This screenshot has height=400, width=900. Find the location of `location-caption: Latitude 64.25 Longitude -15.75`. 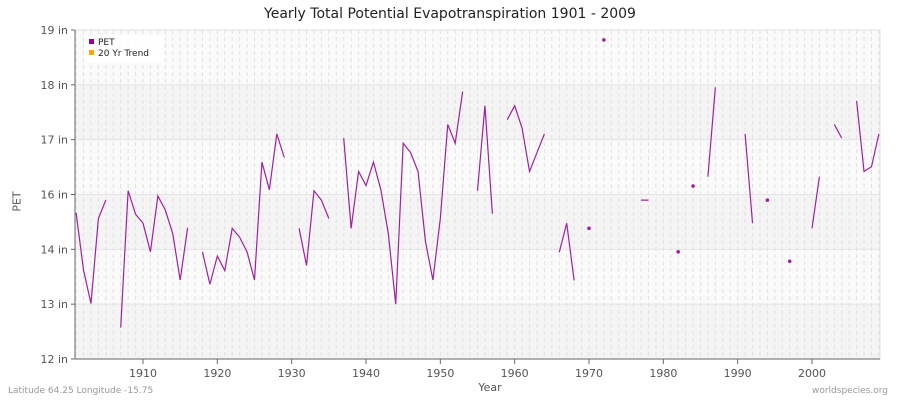

location-caption: Latitude 64.25 Longitude -15.75 is located at coordinates (81, 391).